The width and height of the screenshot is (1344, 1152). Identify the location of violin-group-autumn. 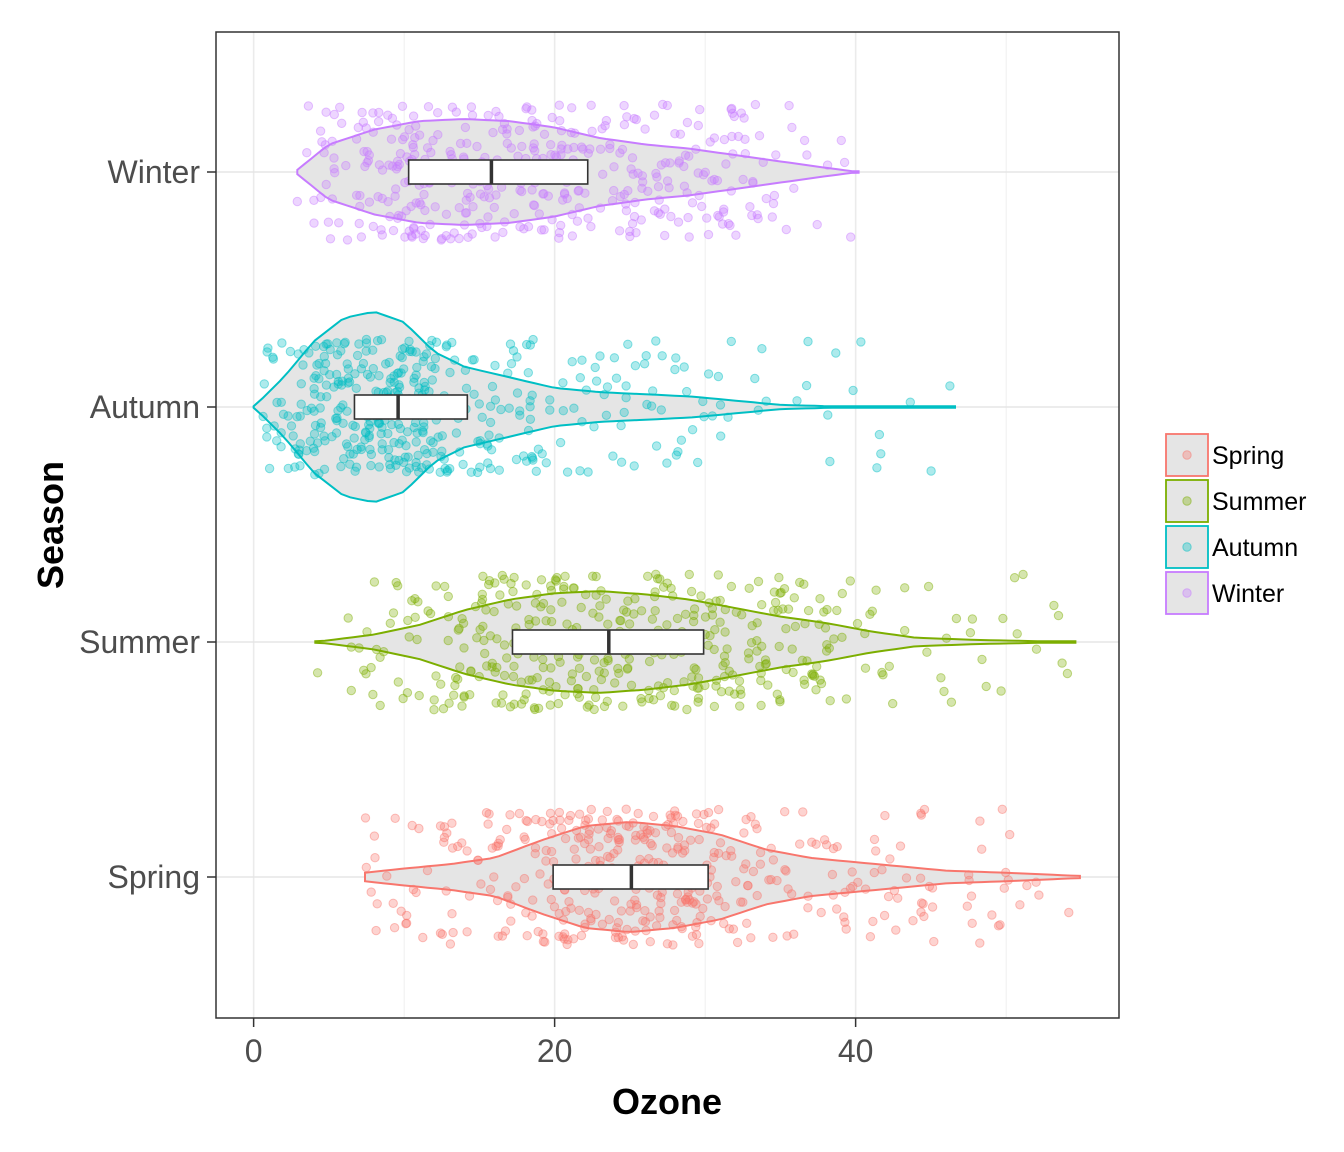
(604, 407).